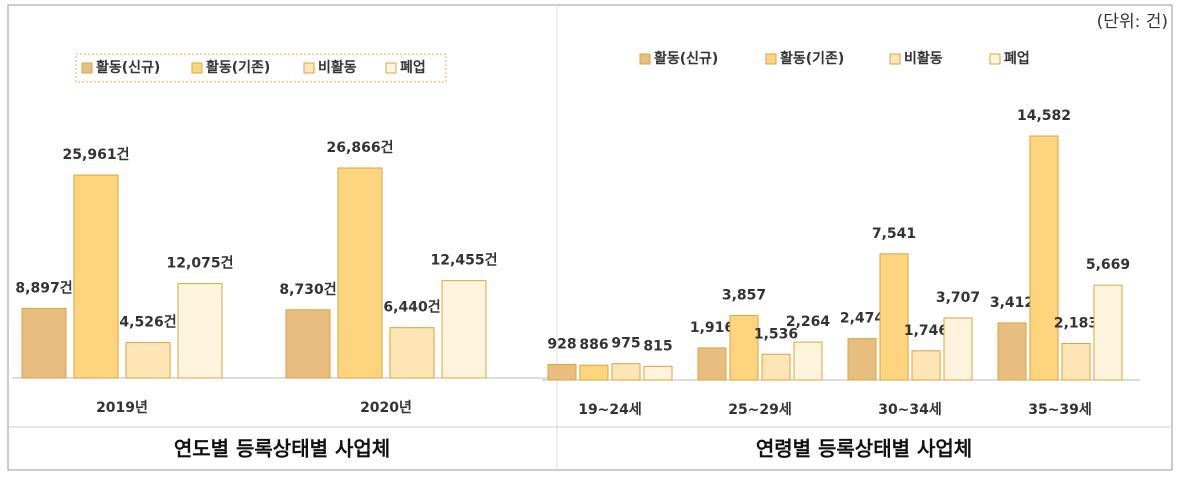 This screenshot has width=1177, height=491. Describe the element at coordinates (96, 154) in the screenshot. I see `data-label: 25,961건` at that location.